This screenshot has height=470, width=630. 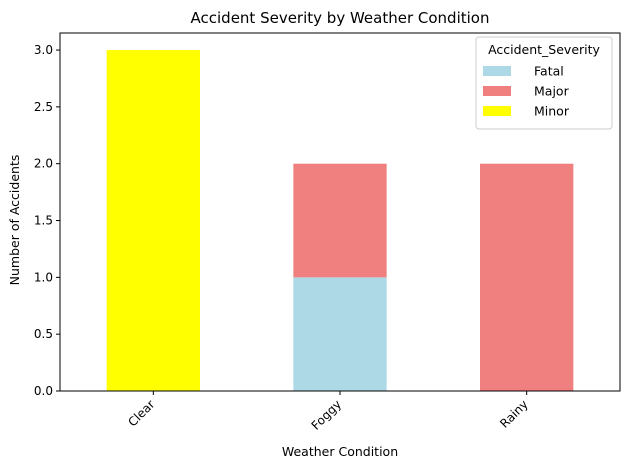 What do you see at coordinates (527, 277) in the screenshot?
I see `bar-rainy-major` at bounding box center [527, 277].